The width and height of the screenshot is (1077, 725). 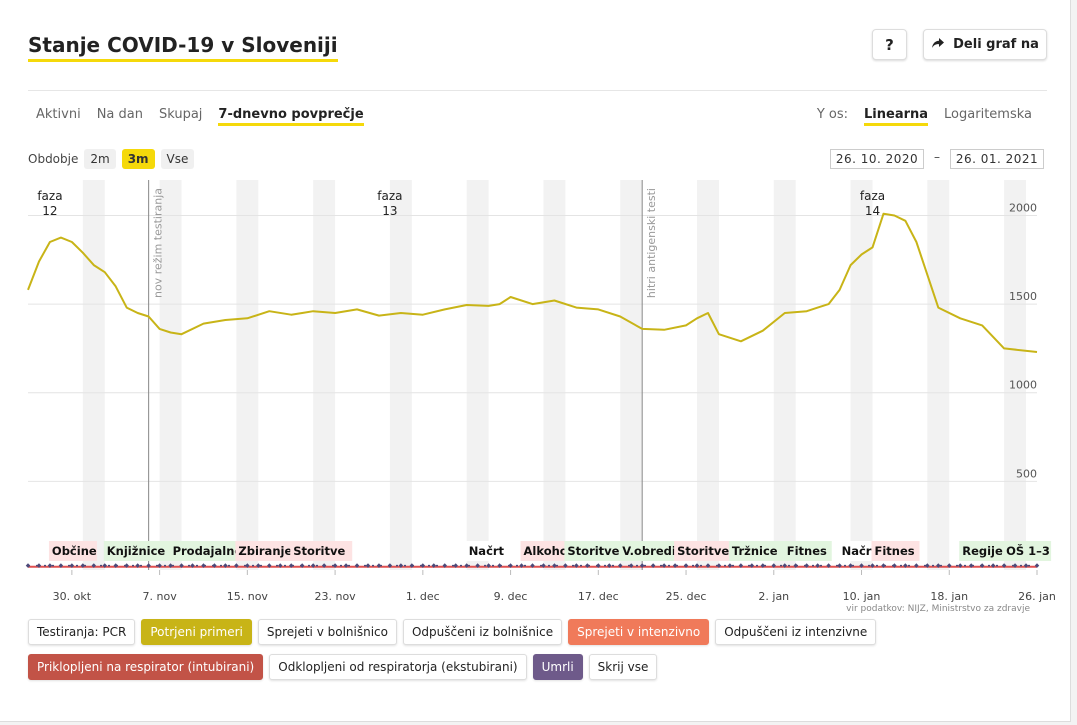 I want to click on period-3m-button: 3m, so click(x=138, y=159).